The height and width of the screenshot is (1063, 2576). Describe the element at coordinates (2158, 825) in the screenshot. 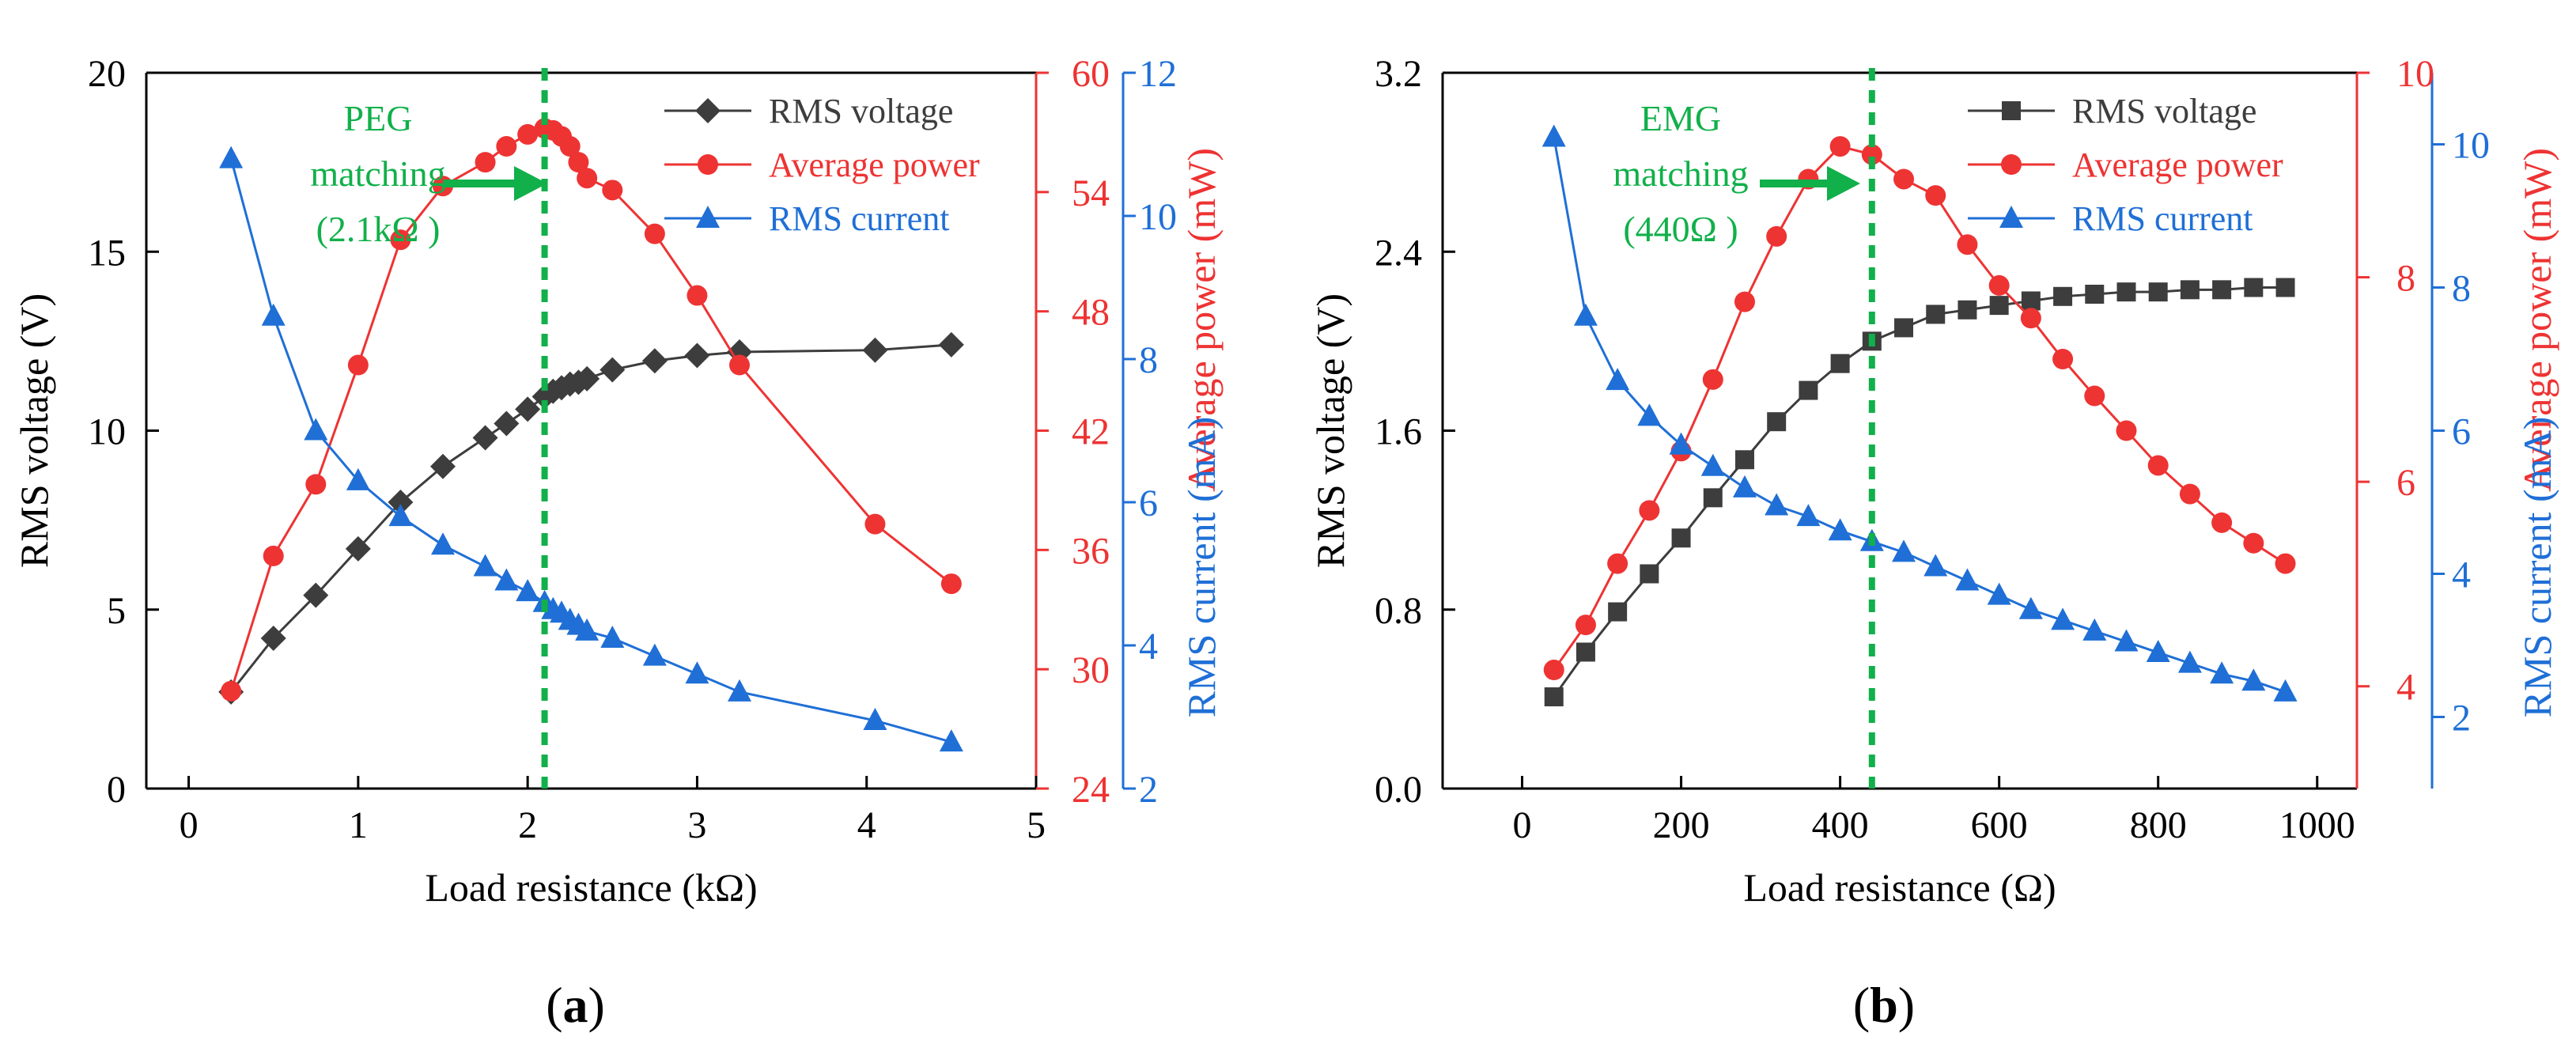

I see `x-tick-label: 800` at that location.